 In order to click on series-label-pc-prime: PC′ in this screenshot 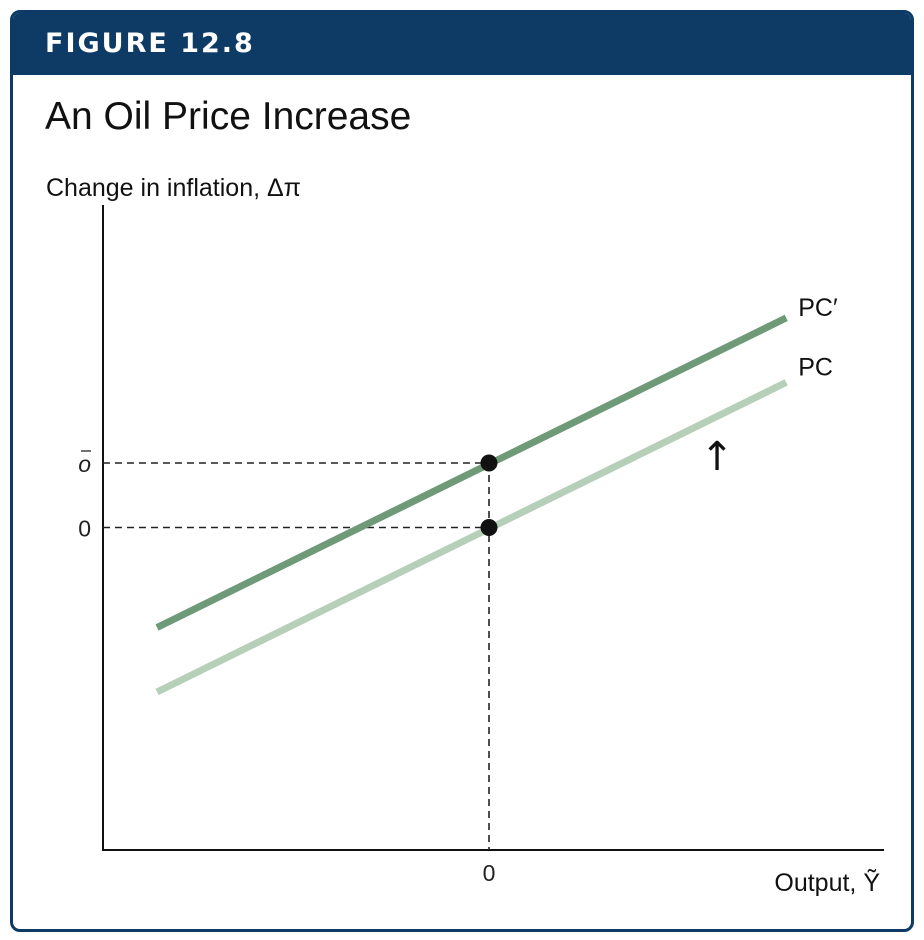, I will do `click(818, 308)`.